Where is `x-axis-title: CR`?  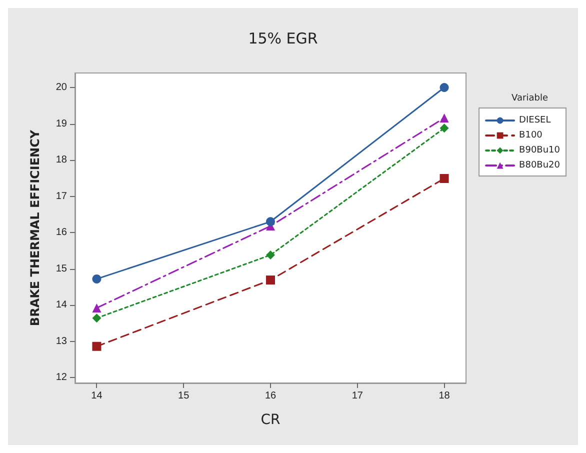 x-axis-title: CR is located at coordinates (270, 420).